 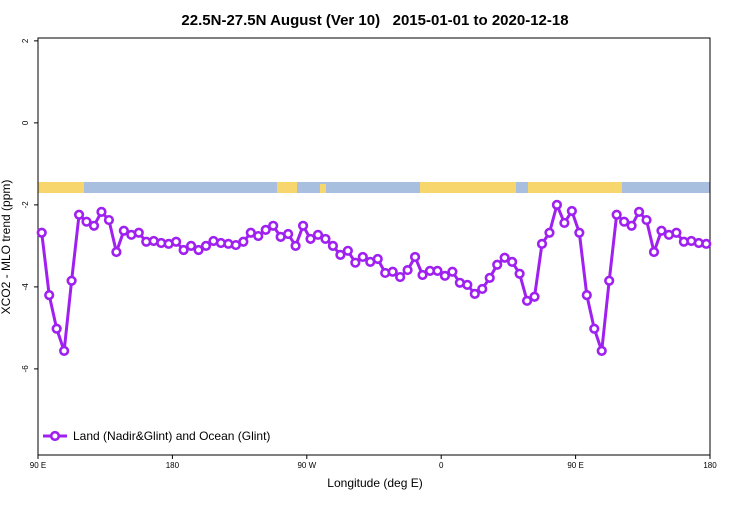 What do you see at coordinates (25, 122) in the screenshot?
I see `y-tick-label: 0` at bounding box center [25, 122].